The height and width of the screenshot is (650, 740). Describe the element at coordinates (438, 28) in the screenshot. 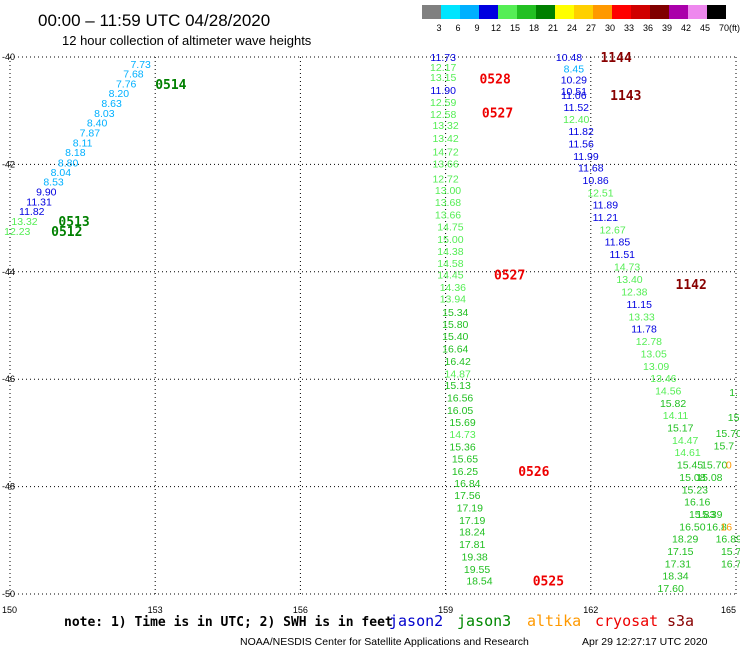

I see `legend-label: 3` at that location.